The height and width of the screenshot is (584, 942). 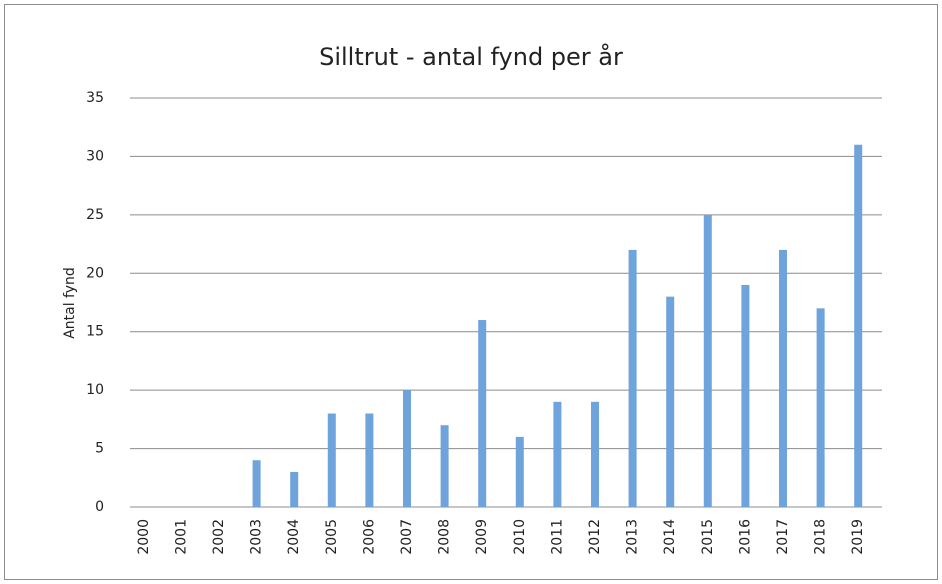 I want to click on x-tick-label: 2003, so click(x=257, y=537).